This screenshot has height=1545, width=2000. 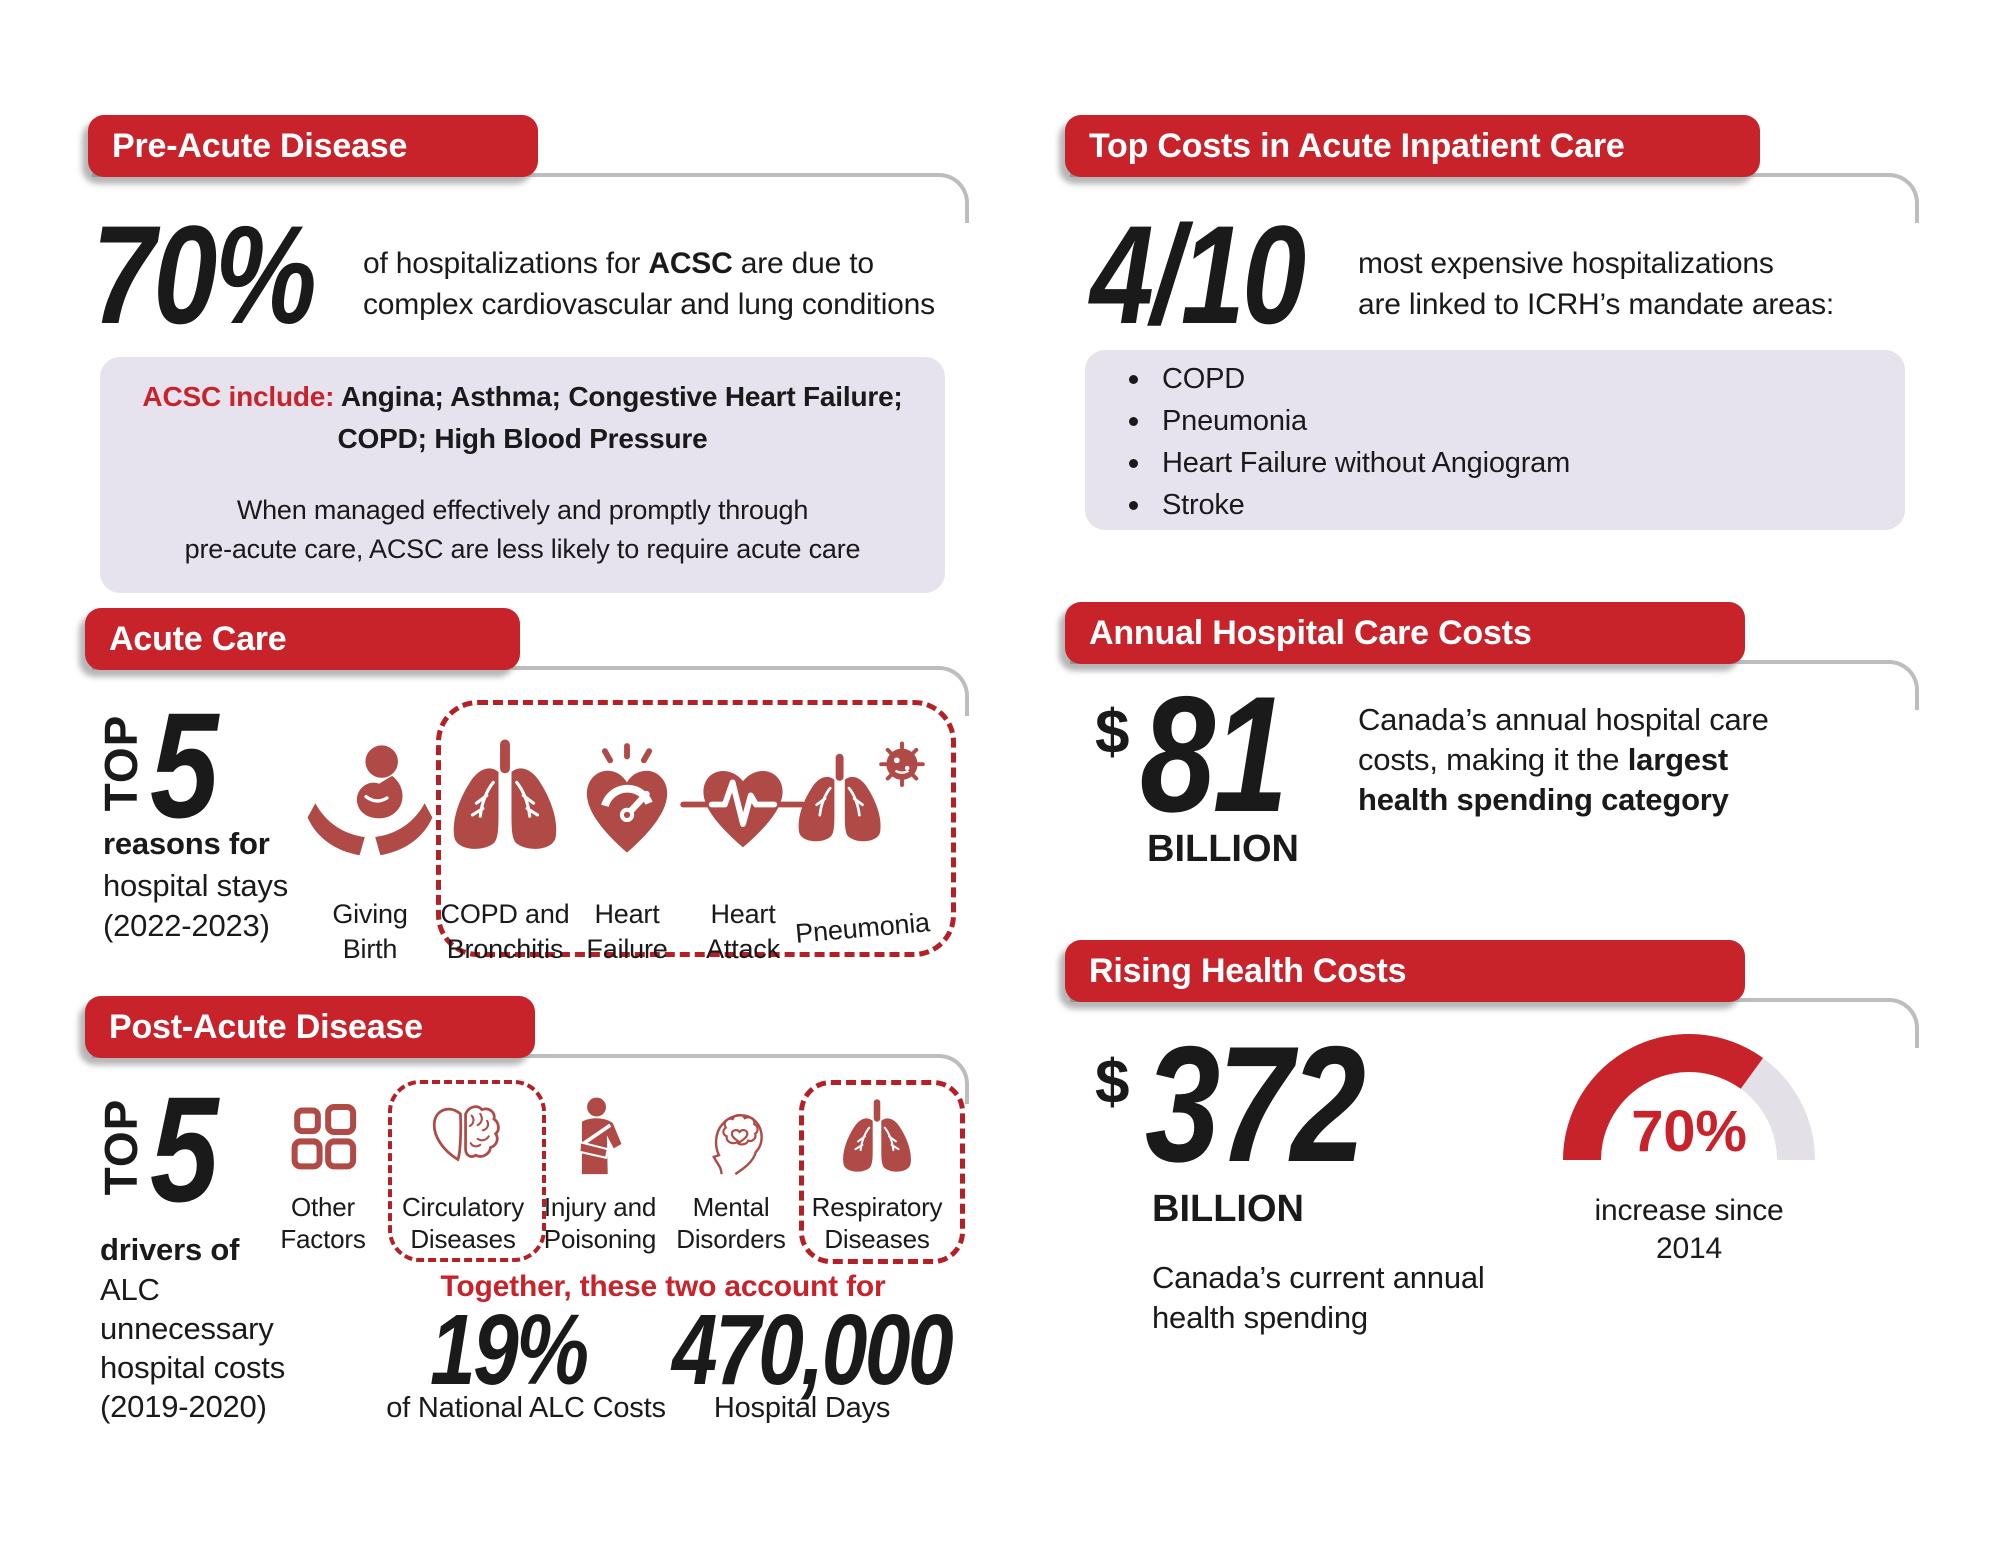 I want to click on pre-acute-desc-text-1: of hospitalizations for, so click(x=506, y=263).